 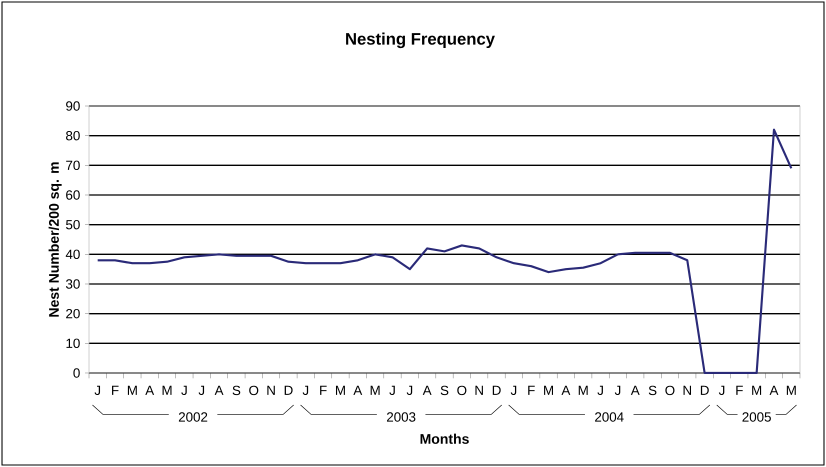 I want to click on y-tick-label: 10, so click(x=73, y=343).